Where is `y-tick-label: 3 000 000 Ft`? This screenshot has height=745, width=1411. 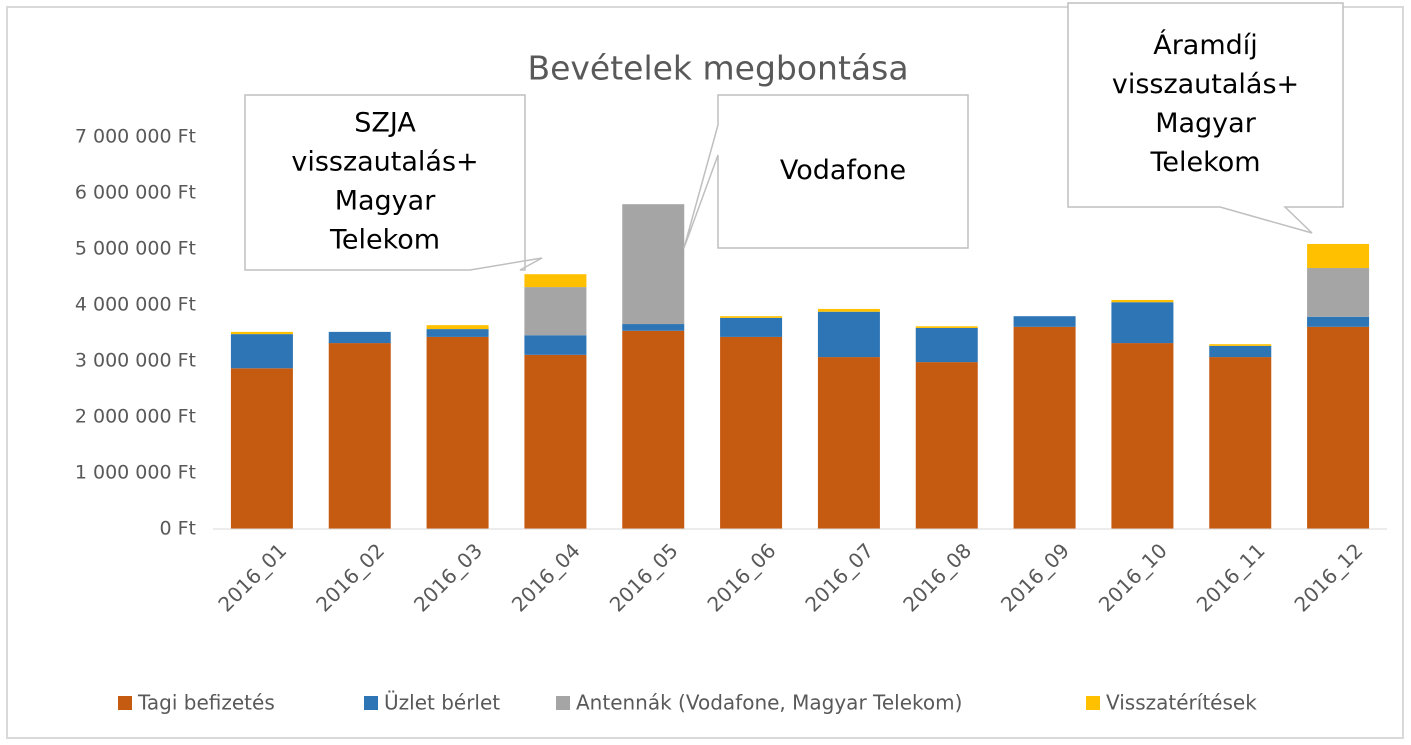
y-tick-label: 3 000 000 Ft is located at coordinates (135, 361).